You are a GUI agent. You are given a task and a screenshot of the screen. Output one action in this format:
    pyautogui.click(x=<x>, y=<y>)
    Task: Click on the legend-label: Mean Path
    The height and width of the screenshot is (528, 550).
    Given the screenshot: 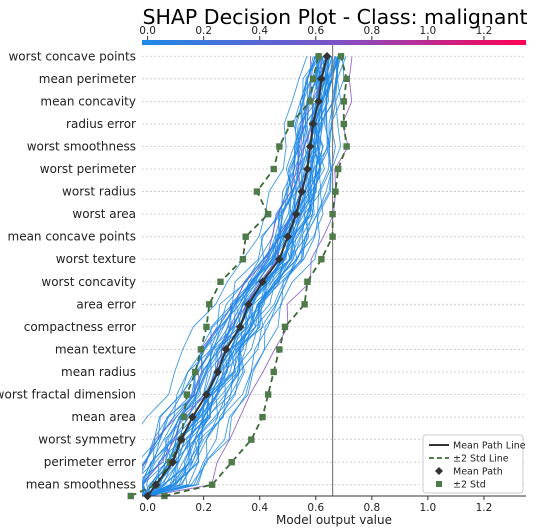 What is the action you would take?
    pyautogui.click(x=478, y=472)
    